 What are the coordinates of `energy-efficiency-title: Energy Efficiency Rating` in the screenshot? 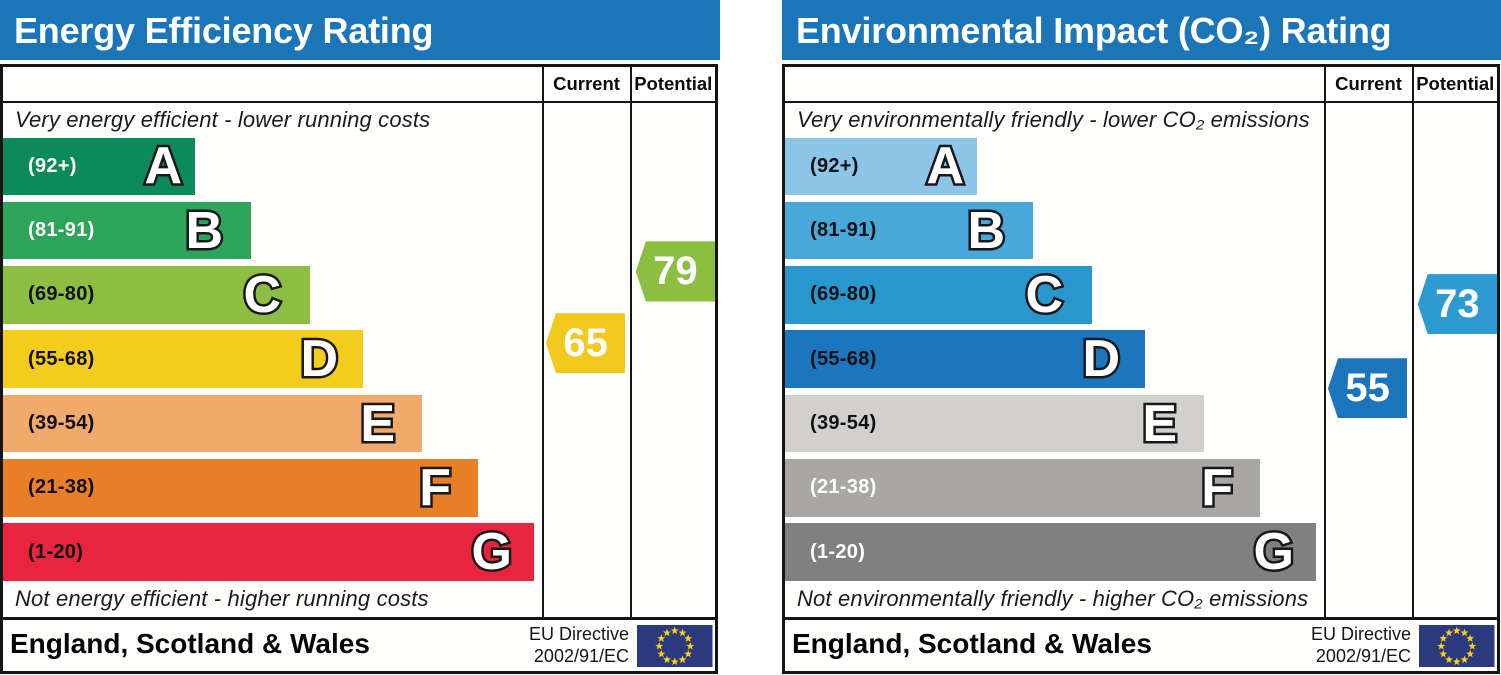 It's located at (224, 30).